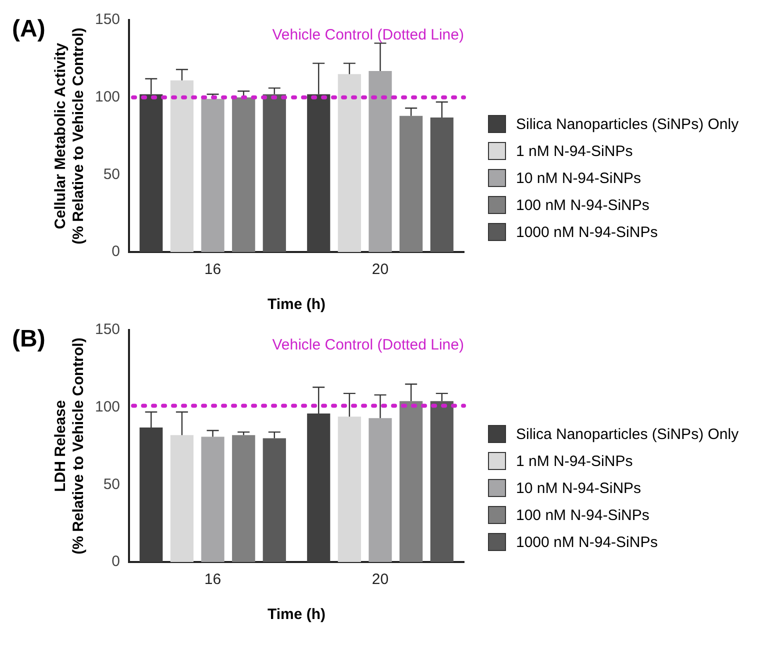 This screenshot has height=645, width=782. I want to click on text: (B), so click(29, 339).